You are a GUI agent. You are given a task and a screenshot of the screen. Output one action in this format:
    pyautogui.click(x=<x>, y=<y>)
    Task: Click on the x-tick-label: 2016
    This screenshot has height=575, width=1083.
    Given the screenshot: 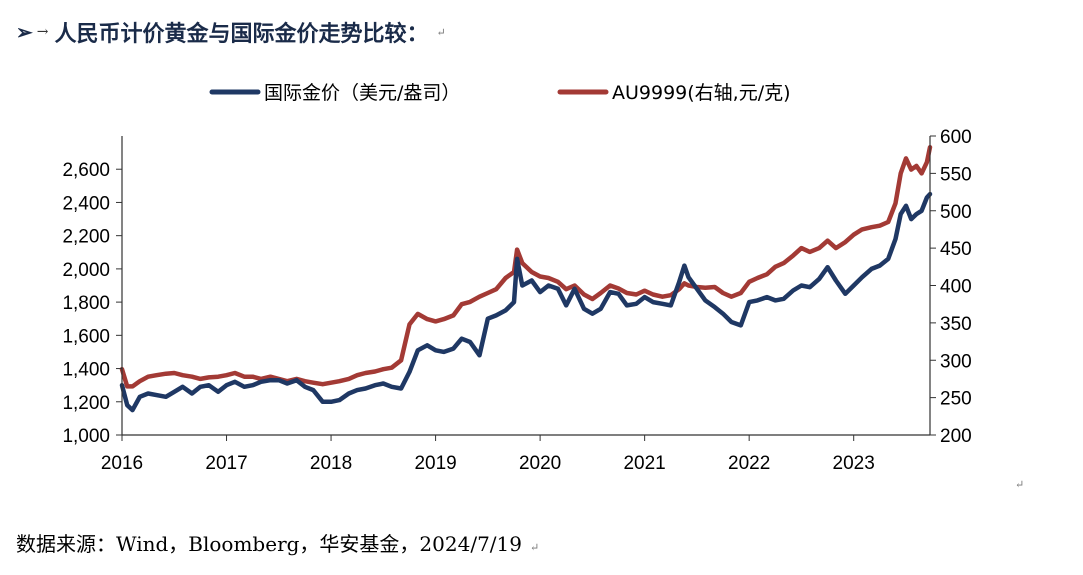 What is the action you would take?
    pyautogui.click(x=122, y=463)
    